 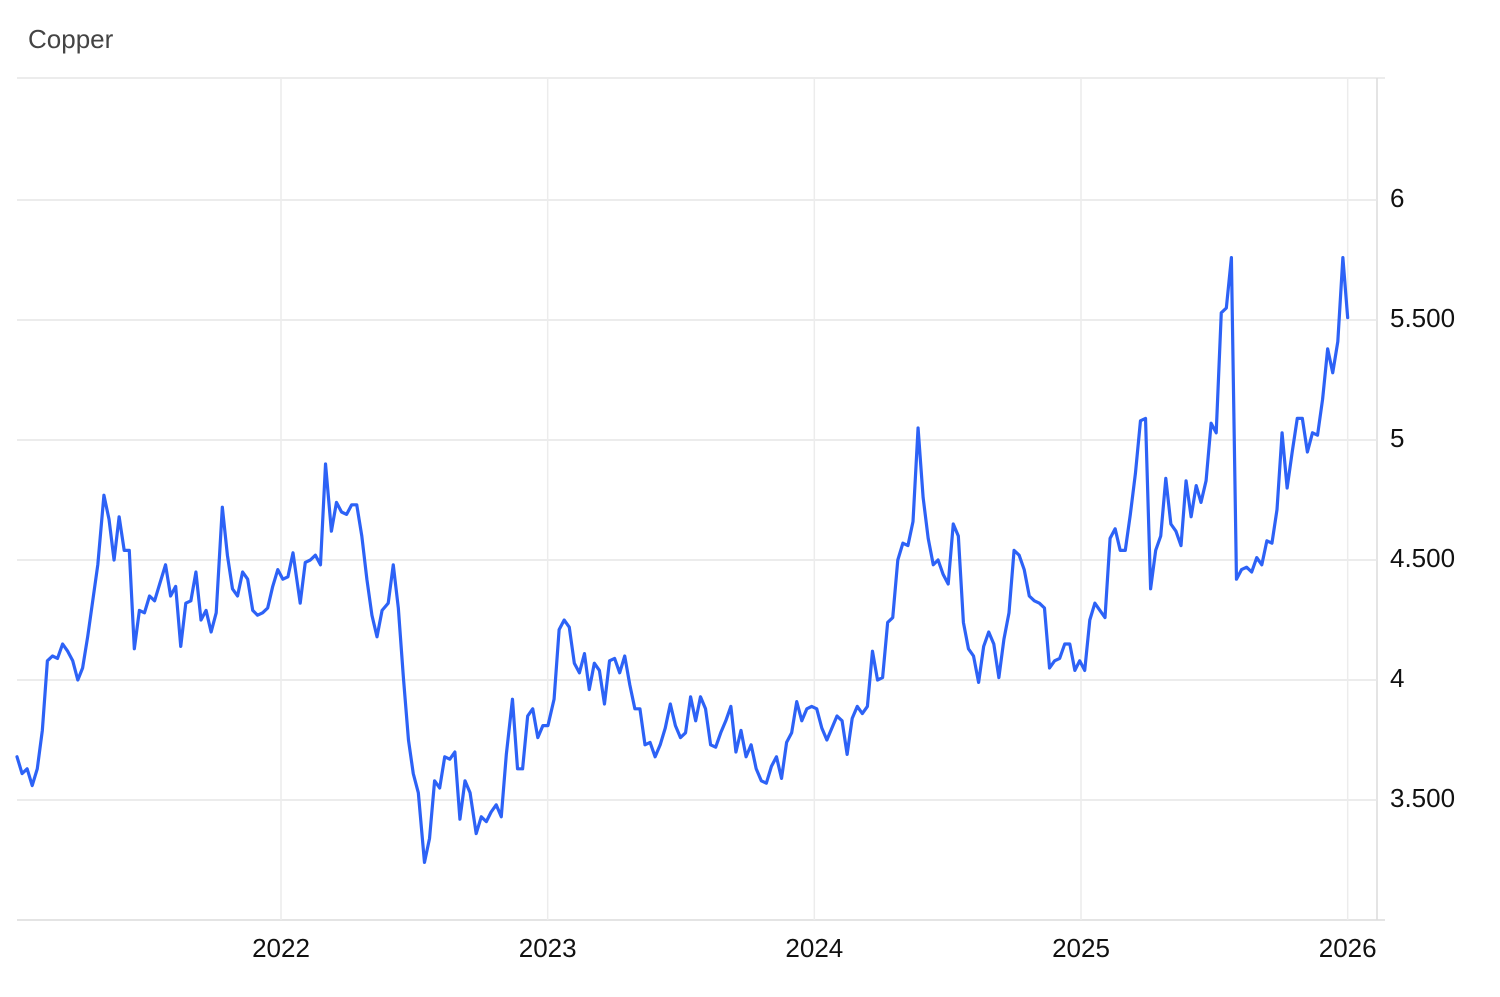 I want to click on y-tick-label: 5, so click(x=1397, y=438).